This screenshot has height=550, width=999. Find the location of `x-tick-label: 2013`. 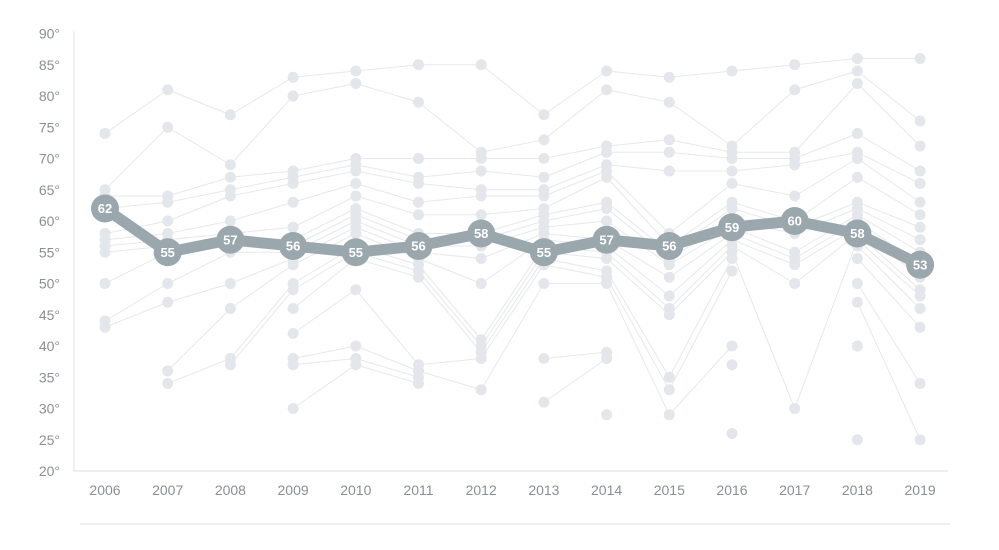

x-tick-label: 2013 is located at coordinates (543, 490).